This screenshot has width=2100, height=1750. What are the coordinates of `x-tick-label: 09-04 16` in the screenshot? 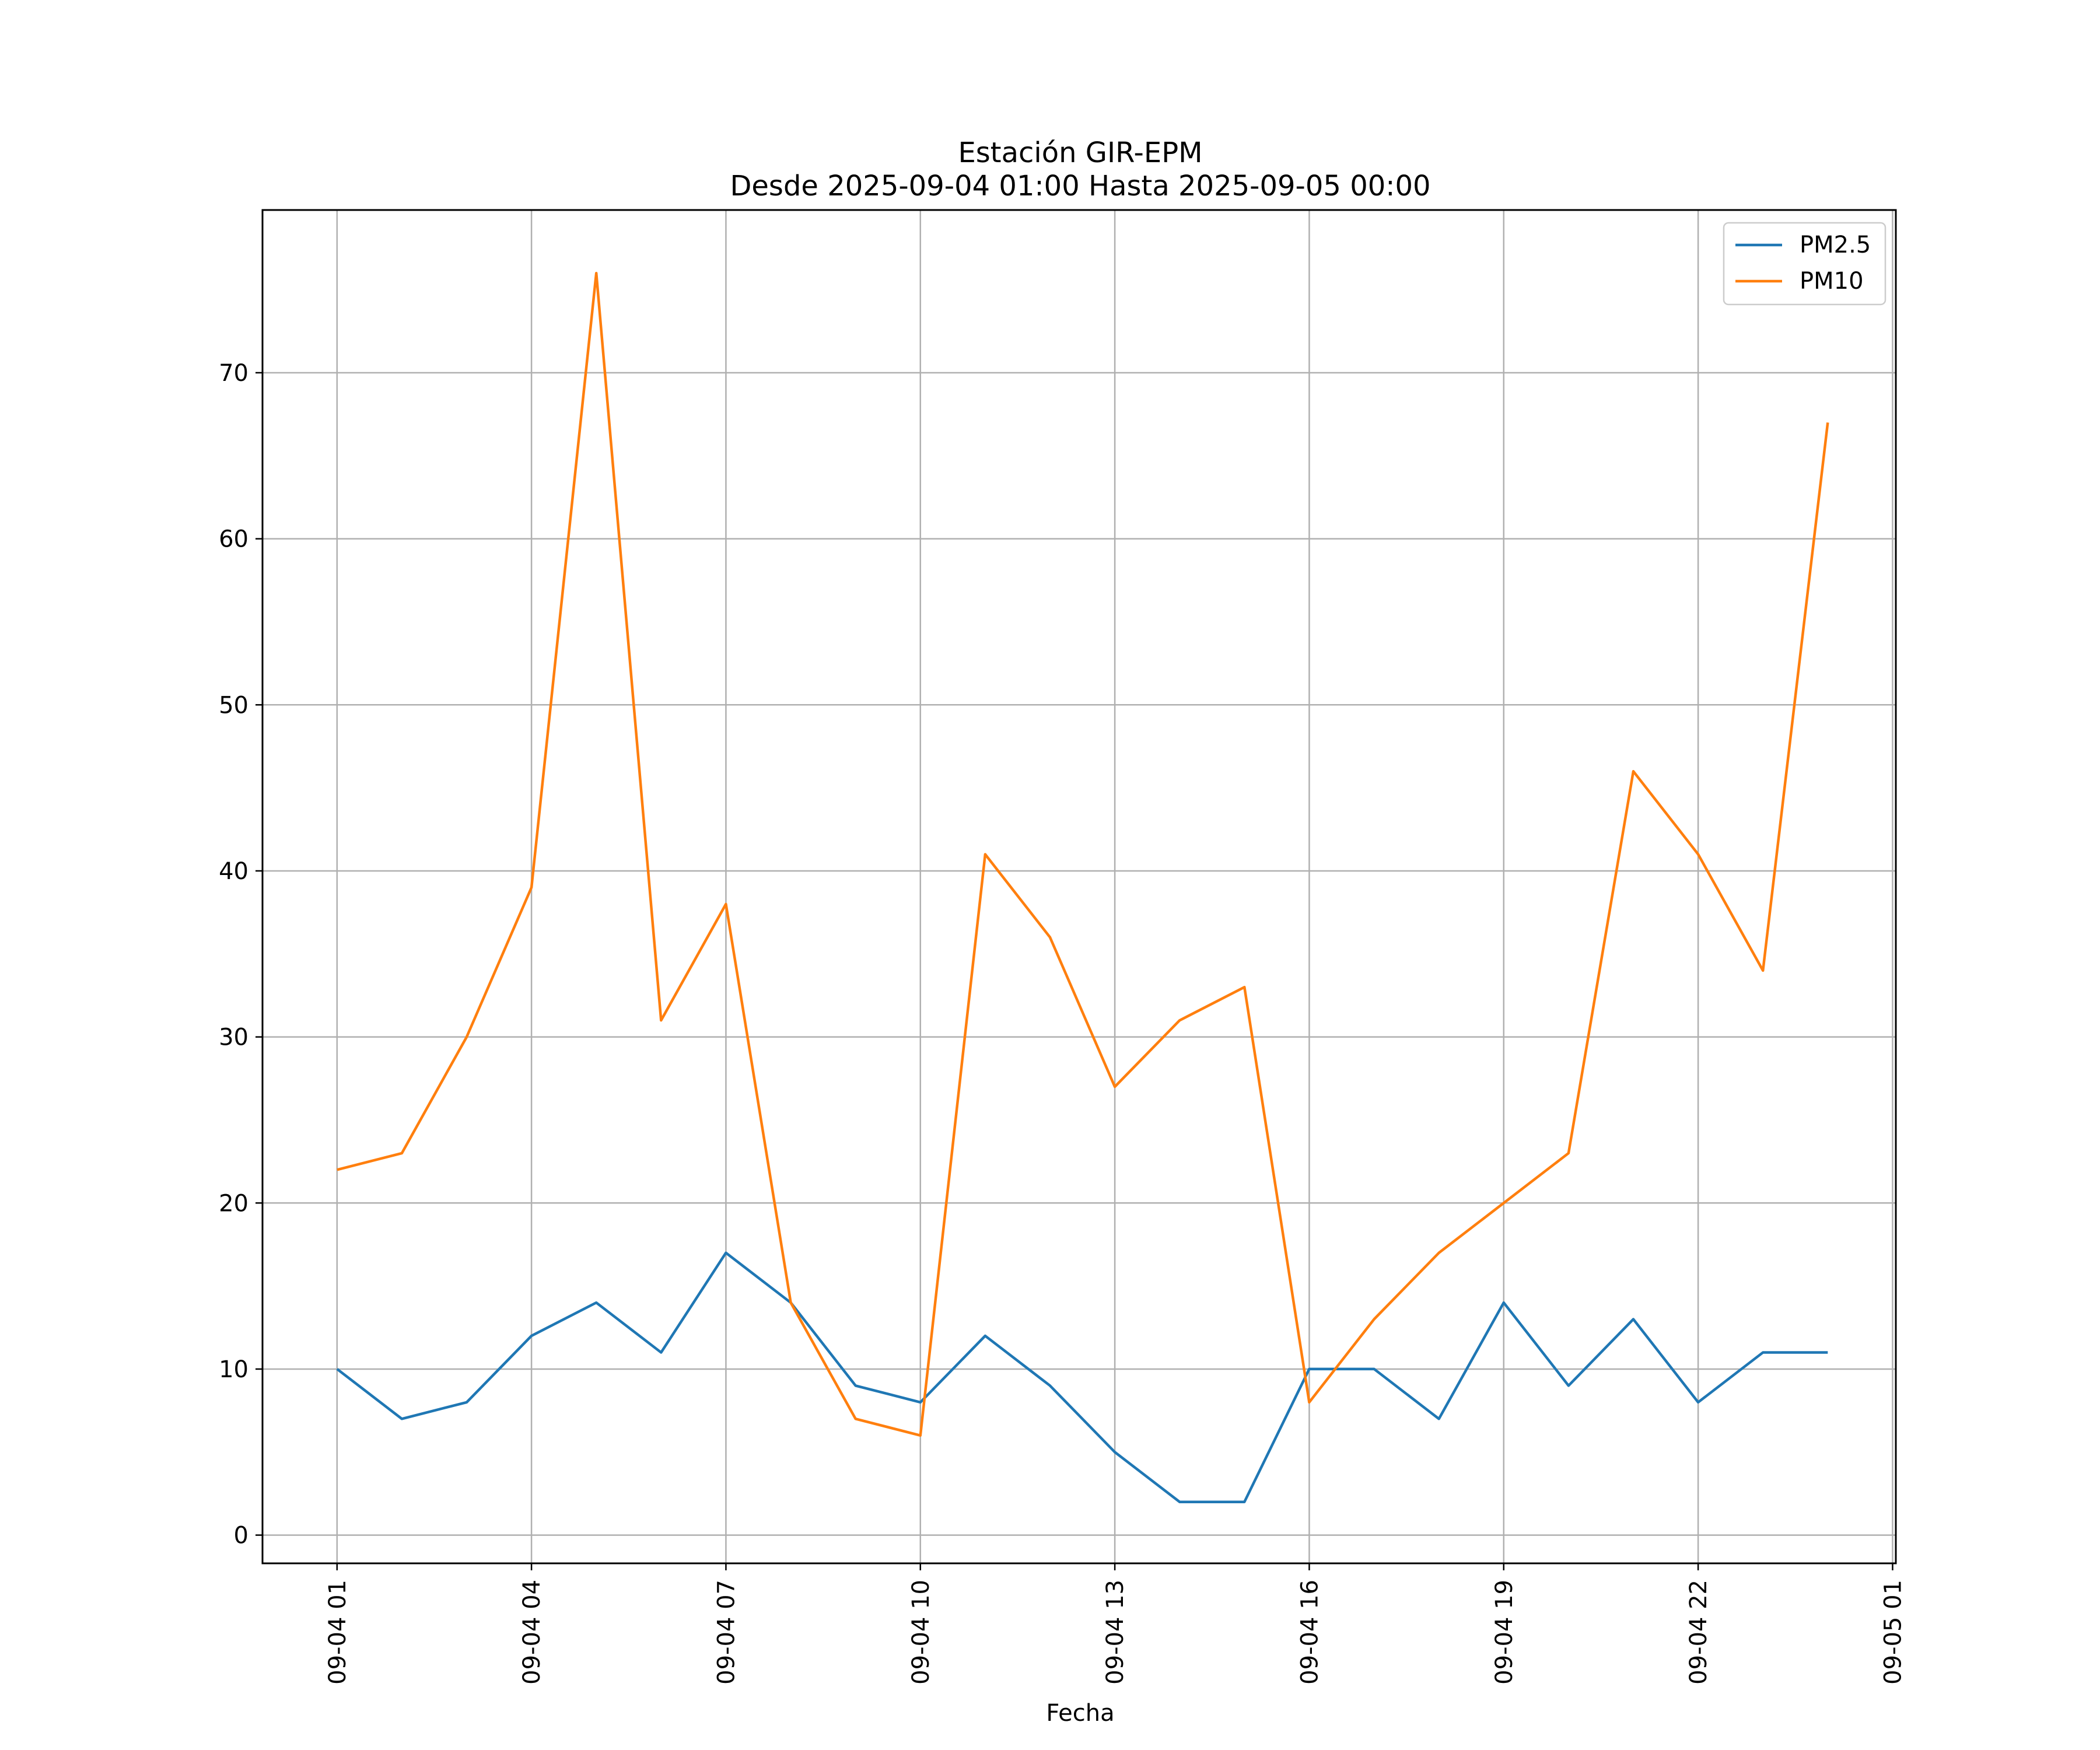 It's located at (1309, 1632).